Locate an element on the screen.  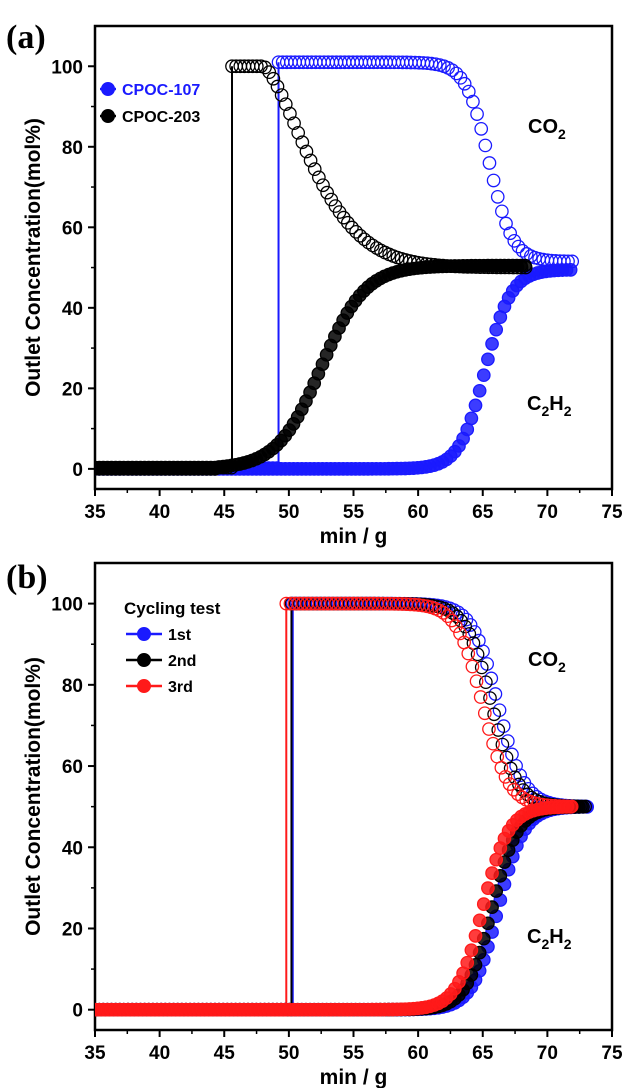
legend-label: CPOC-203 is located at coordinates (161, 117).